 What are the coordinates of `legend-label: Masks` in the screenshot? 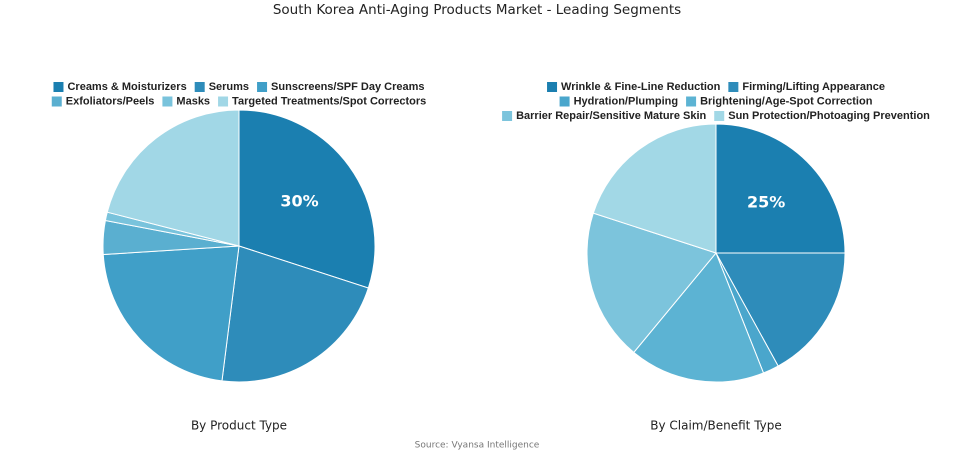 It's located at (193, 101).